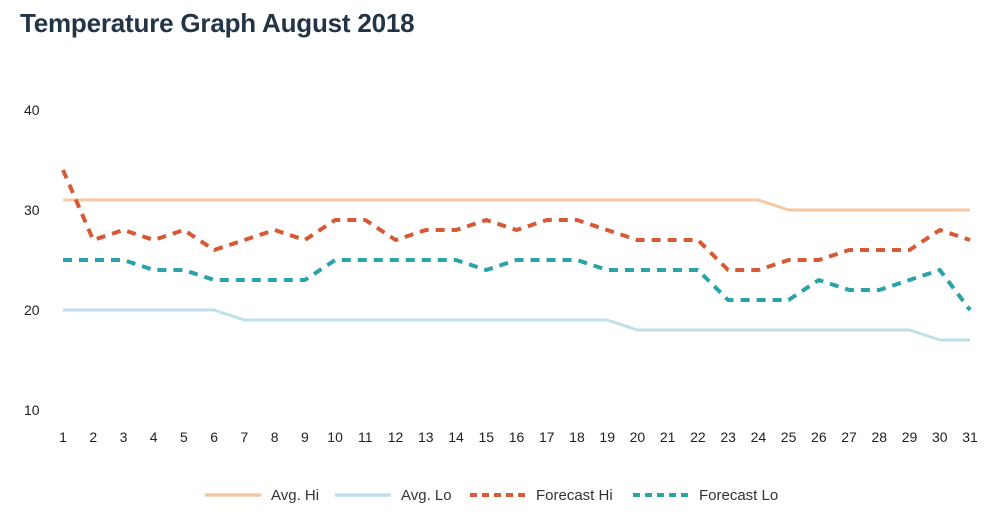 This screenshot has width=1000, height=525. I want to click on x-tick-label: 22, so click(698, 437).